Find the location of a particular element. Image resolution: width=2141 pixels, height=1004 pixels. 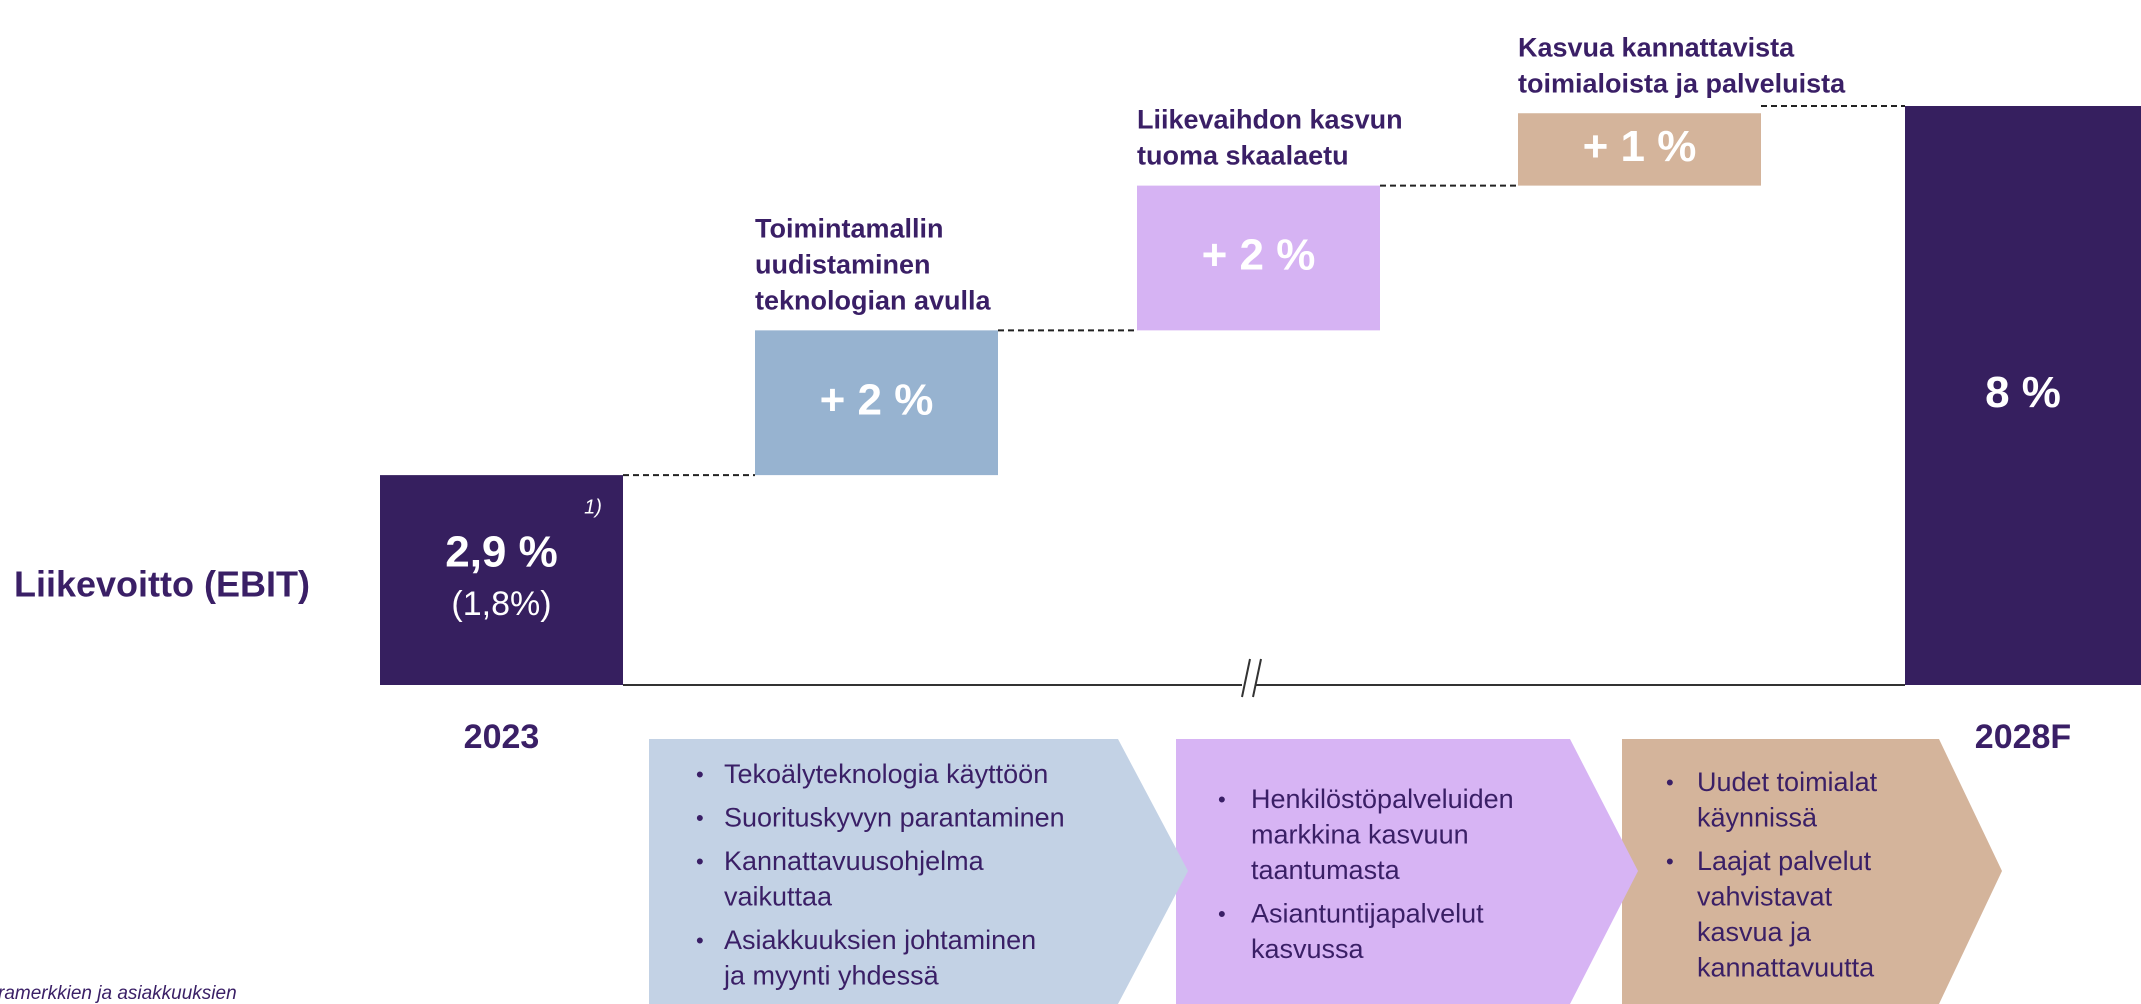

x-tick-label: 2023 is located at coordinates (502, 737).